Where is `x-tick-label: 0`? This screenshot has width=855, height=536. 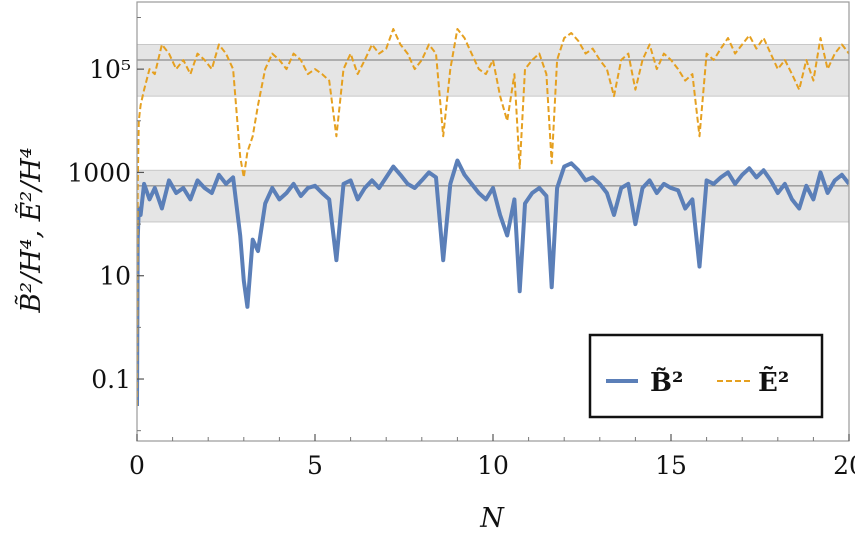 x-tick-label: 0 is located at coordinates (137, 465).